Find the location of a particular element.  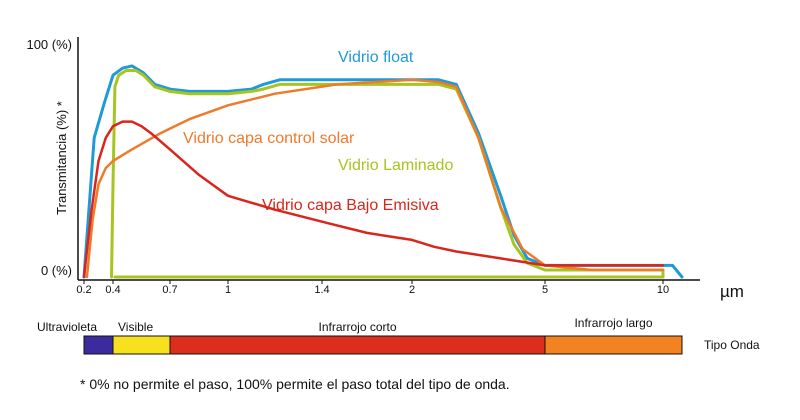

x-tick-label-7: 10 is located at coordinates (663, 290).